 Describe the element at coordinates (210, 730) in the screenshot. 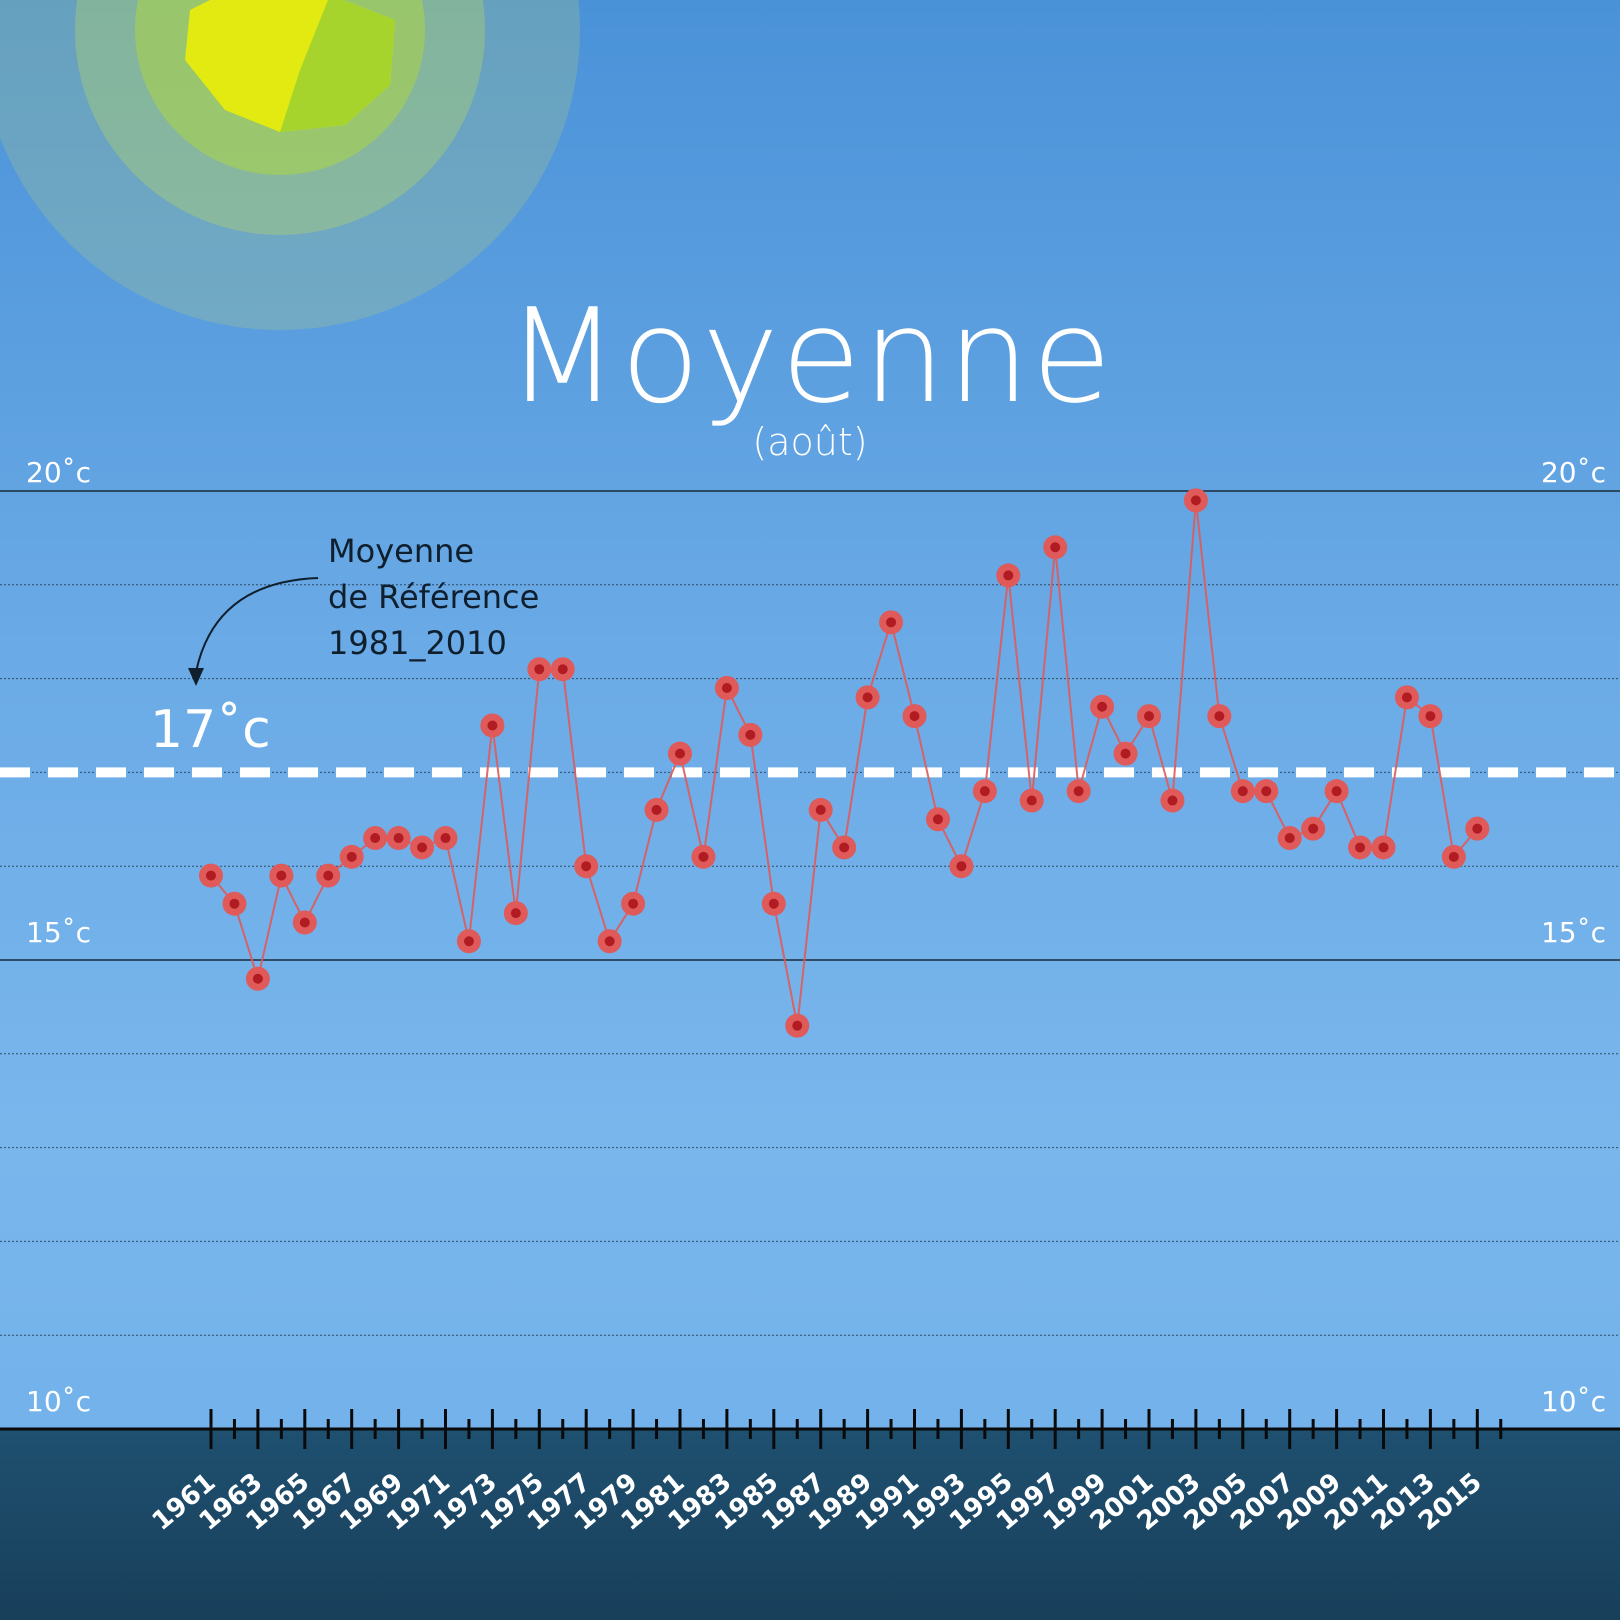

I see `reference-value-label: 17˚c` at that location.